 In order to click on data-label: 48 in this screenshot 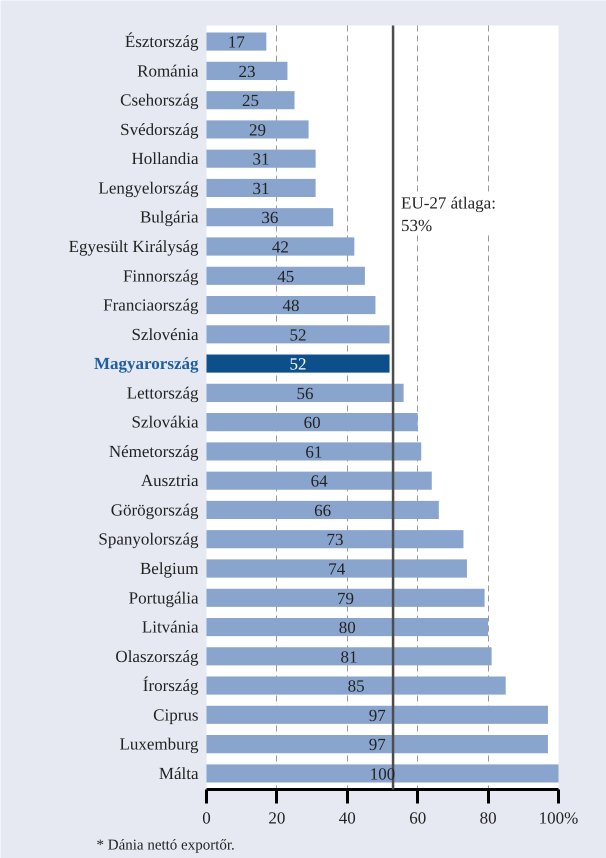, I will do `click(291, 306)`.